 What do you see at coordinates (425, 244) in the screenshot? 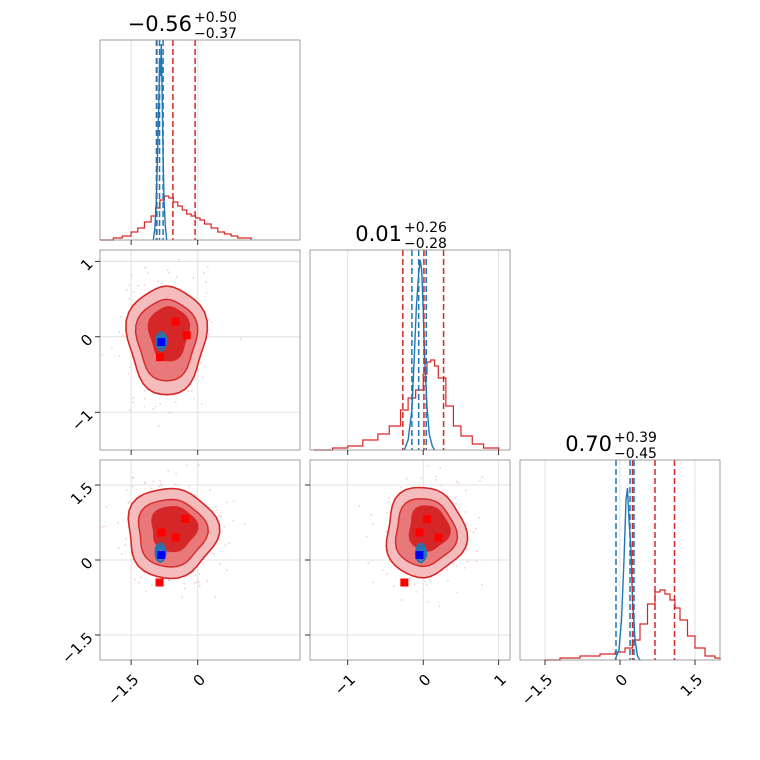
I see `param-title-minus: −0.28` at bounding box center [425, 244].